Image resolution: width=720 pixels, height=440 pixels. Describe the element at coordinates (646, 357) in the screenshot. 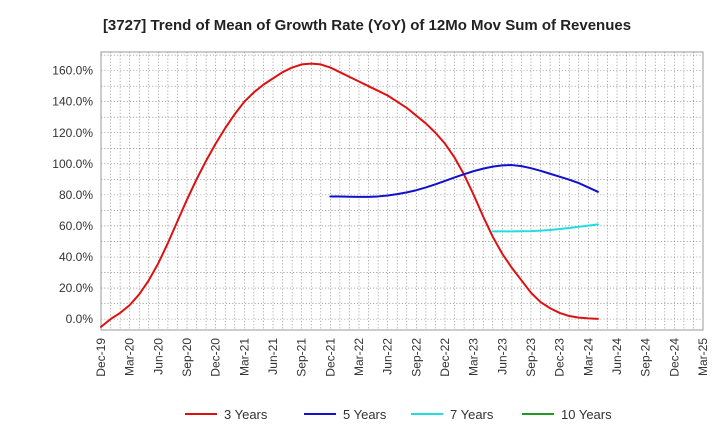

I see `x-tick-label: Sep-24` at that location.